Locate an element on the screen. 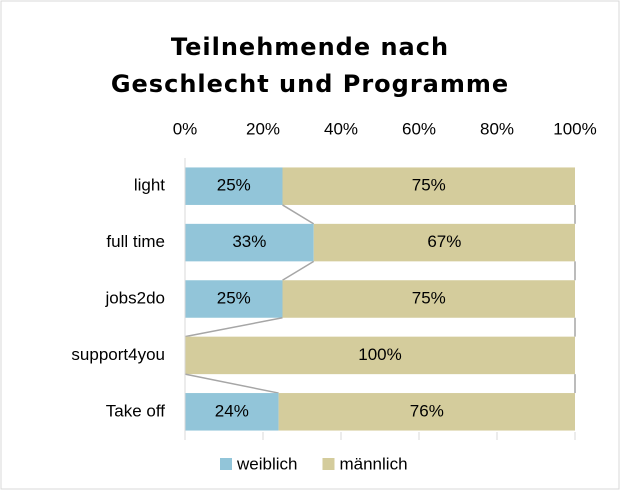 Image resolution: width=621 pixels, height=491 pixels. data-label: 33% is located at coordinates (249, 241).